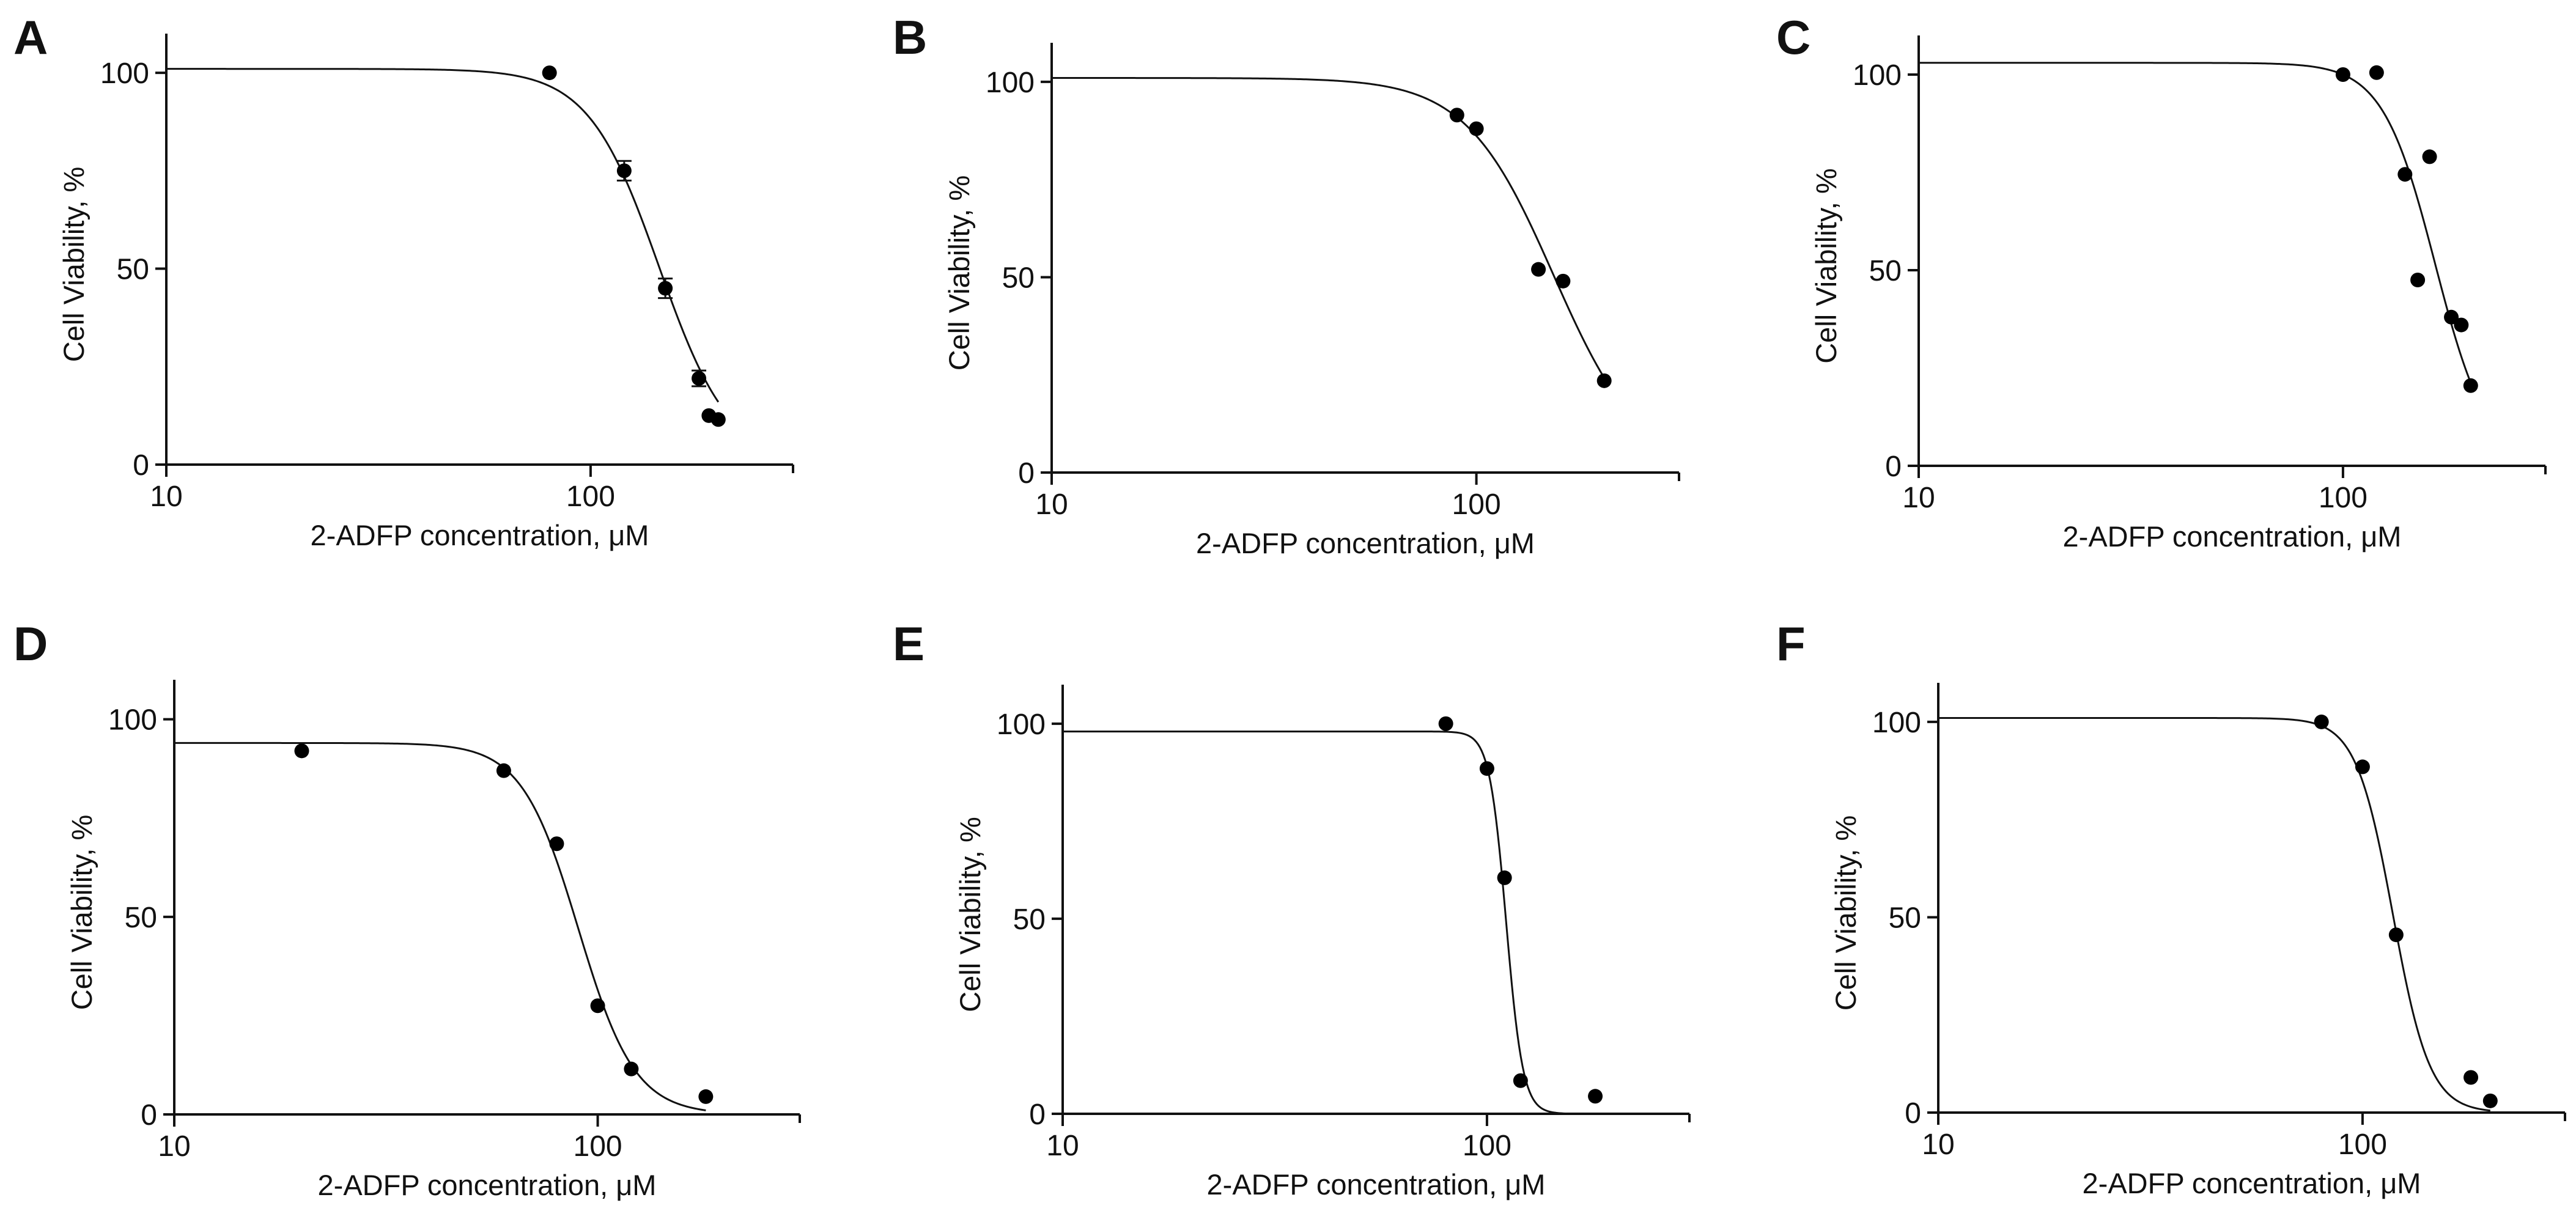 This screenshot has height=1222, width=2576. Describe the element at coordinates (1793, 37) in the screenshot. I see `panel-letter: C` at that location.